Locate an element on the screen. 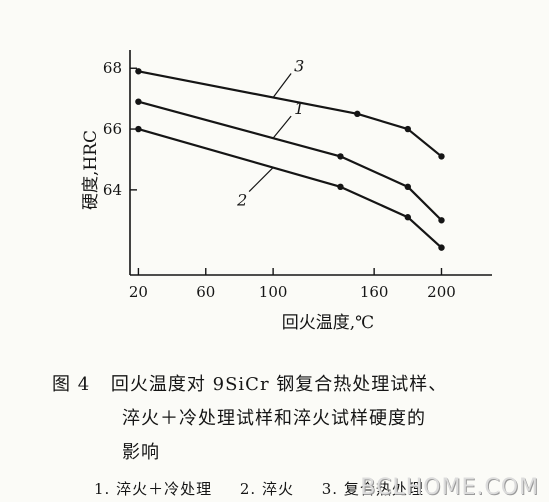 The width and height of the screenshot is (549, 502). series-tag-1: 1 is located at coordinates (299, 108).